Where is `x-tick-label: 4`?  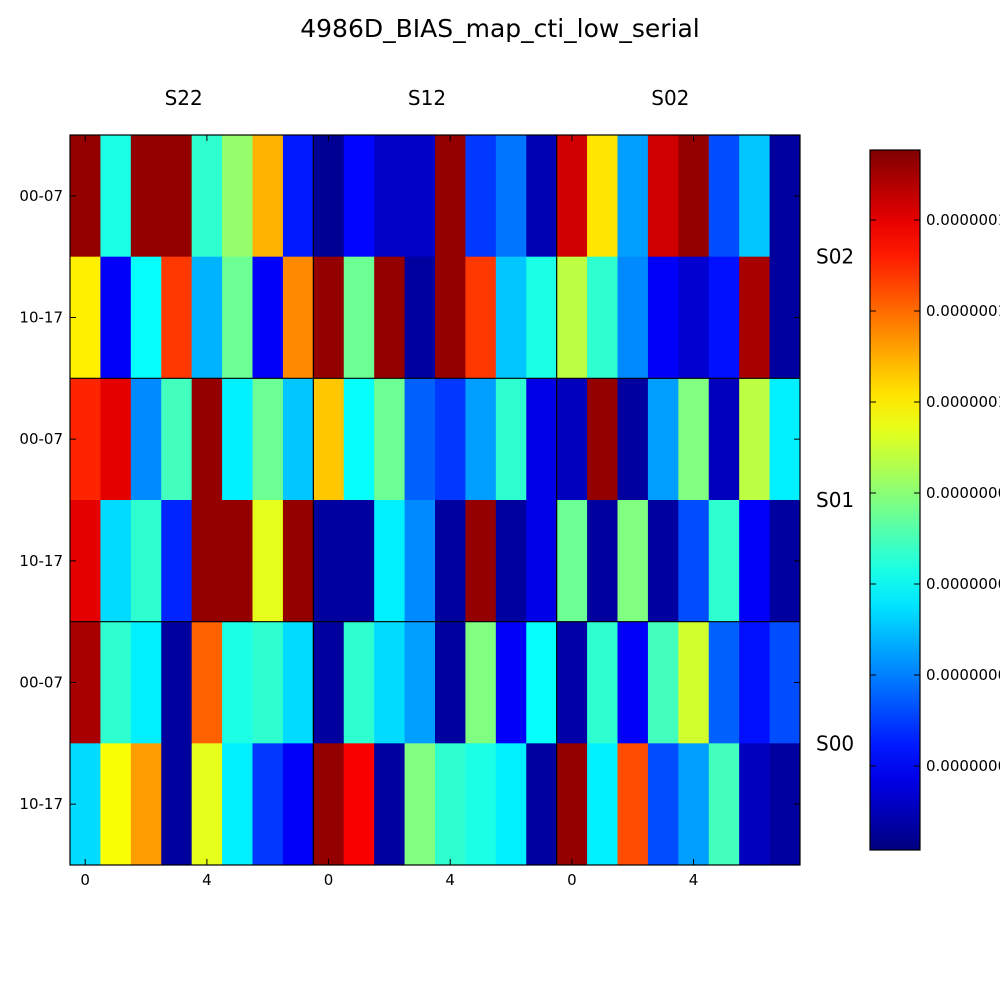 x-tick-label: 4 is located at coordinates (694, 880).